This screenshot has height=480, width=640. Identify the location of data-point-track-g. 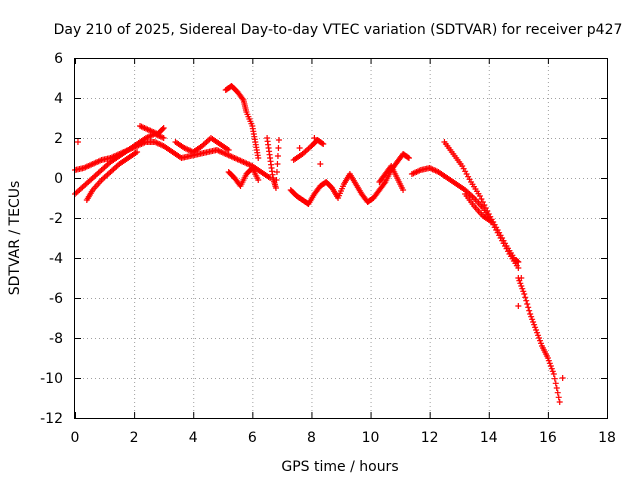
(258, 180).